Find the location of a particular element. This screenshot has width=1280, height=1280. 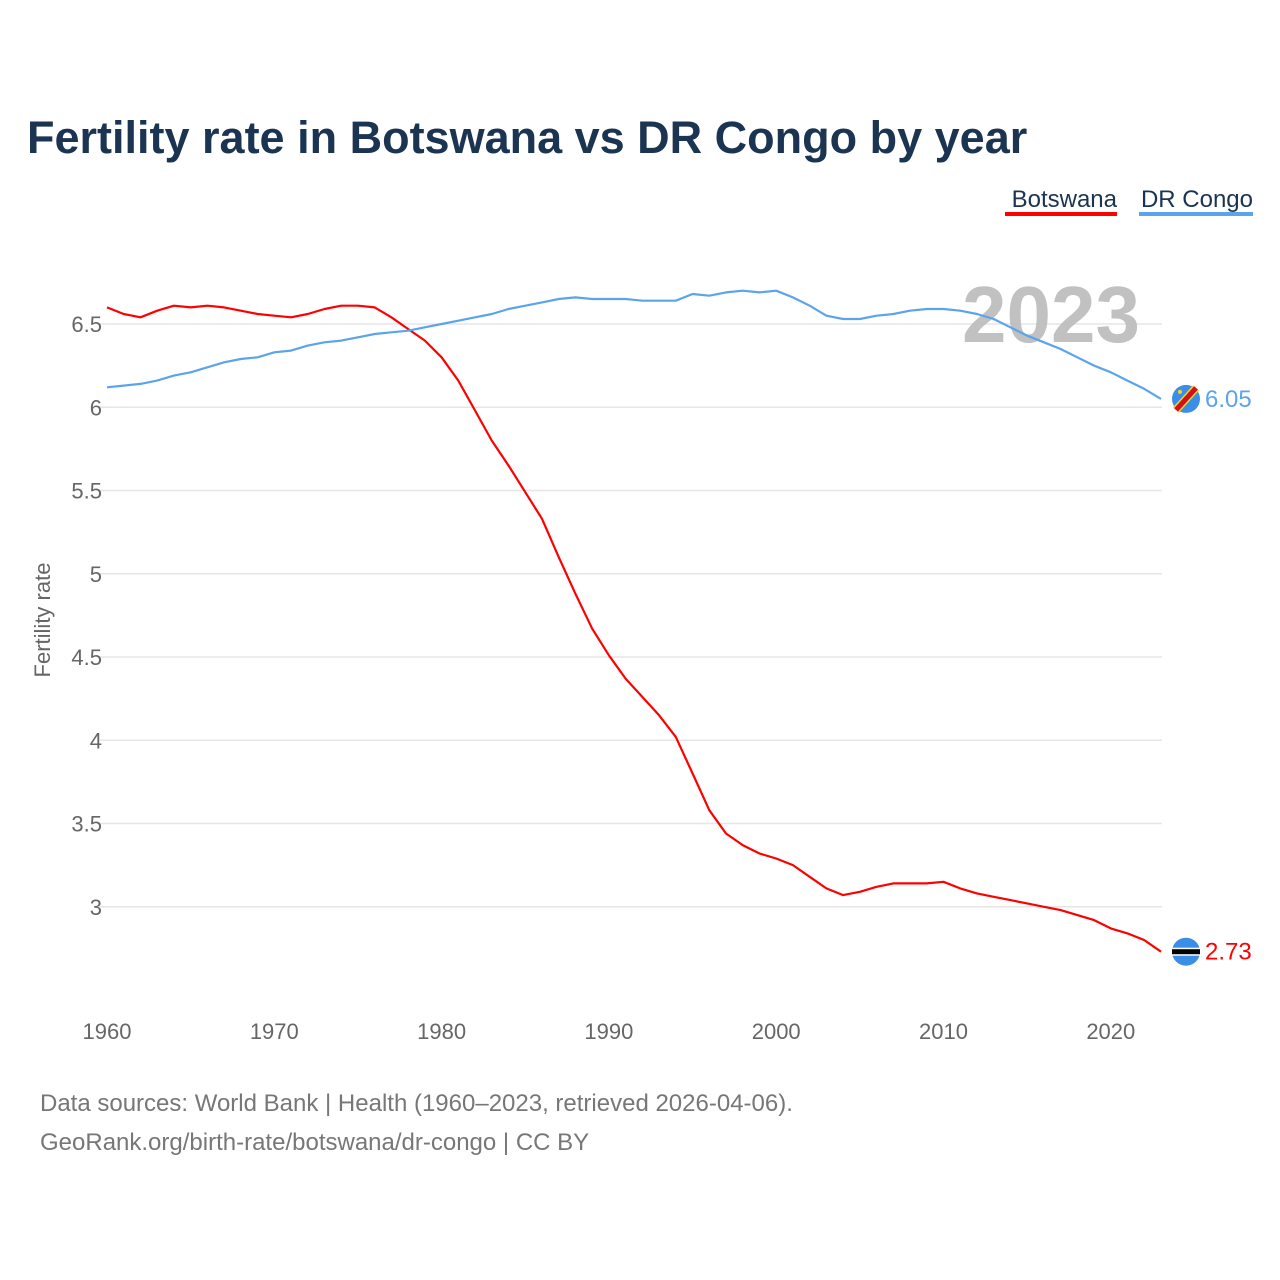

flag-star is located at coordinates (1180, 391).